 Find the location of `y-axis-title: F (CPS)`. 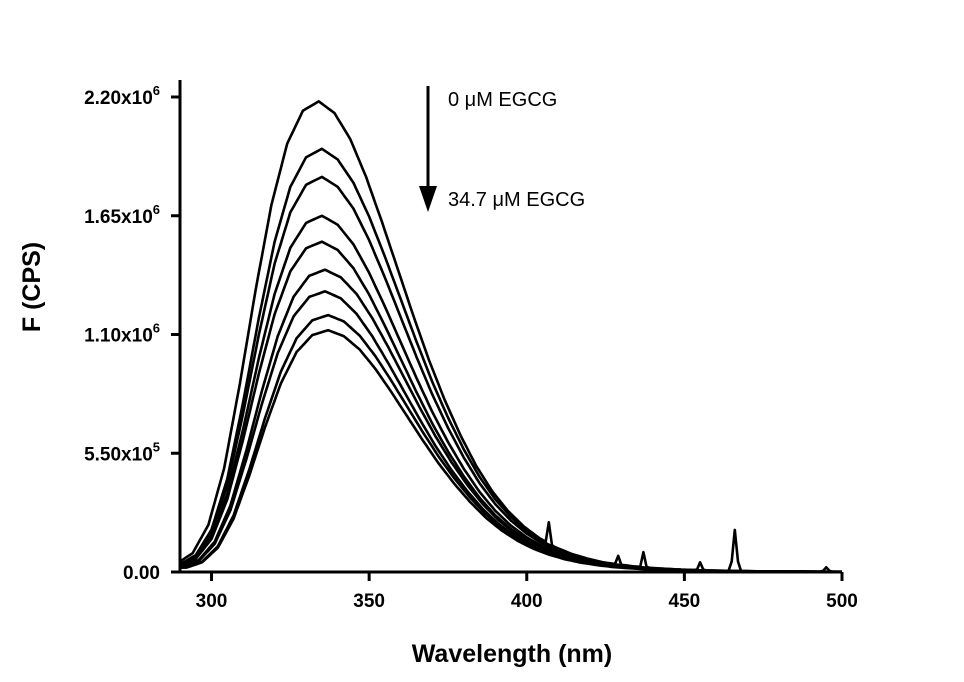

y-axis-title: F (CPS) is located at coordinates (32, 287).